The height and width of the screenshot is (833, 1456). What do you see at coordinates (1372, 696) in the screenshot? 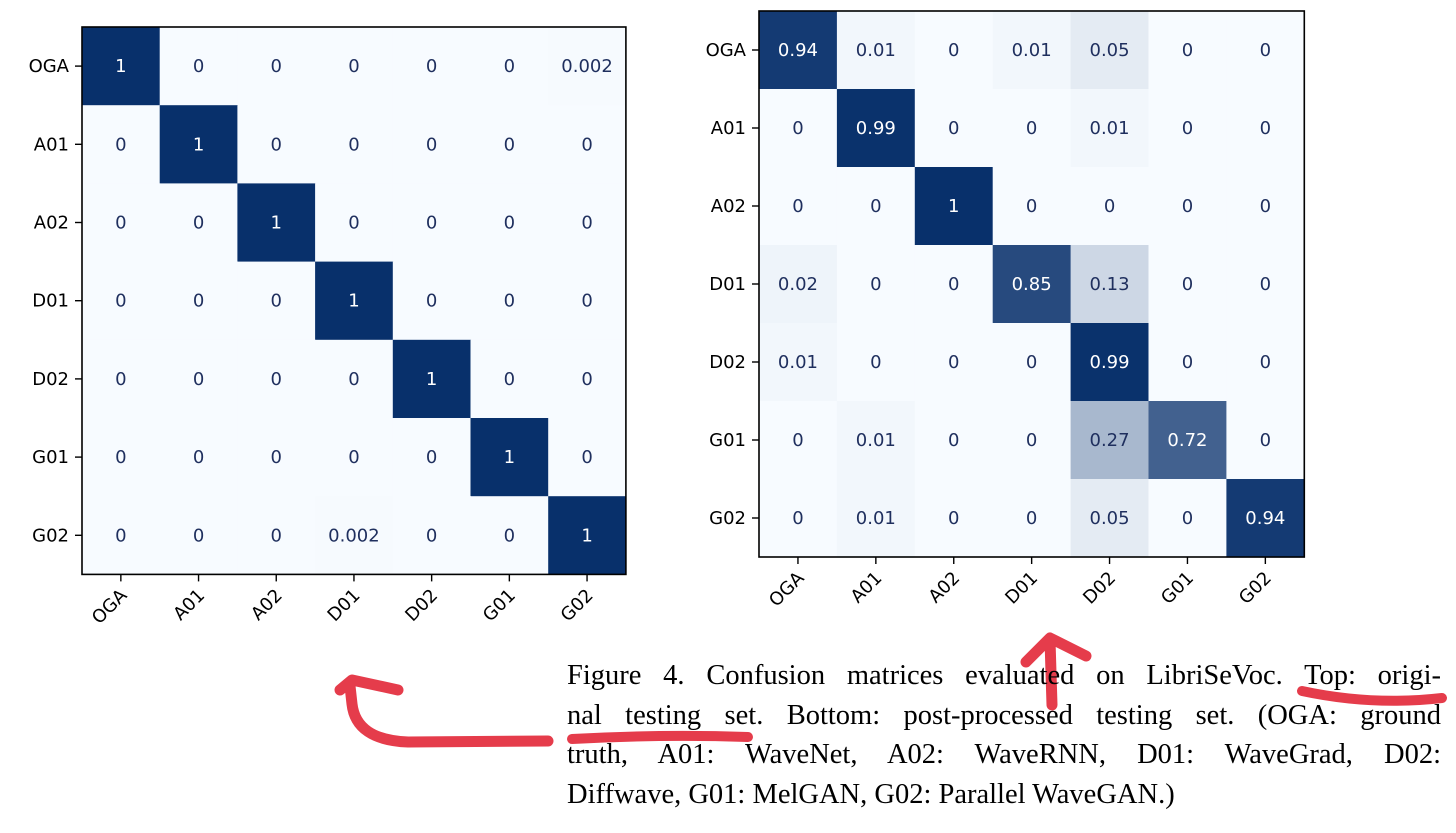
I see `underline-top-origi` at bounding box center [1372, 696].